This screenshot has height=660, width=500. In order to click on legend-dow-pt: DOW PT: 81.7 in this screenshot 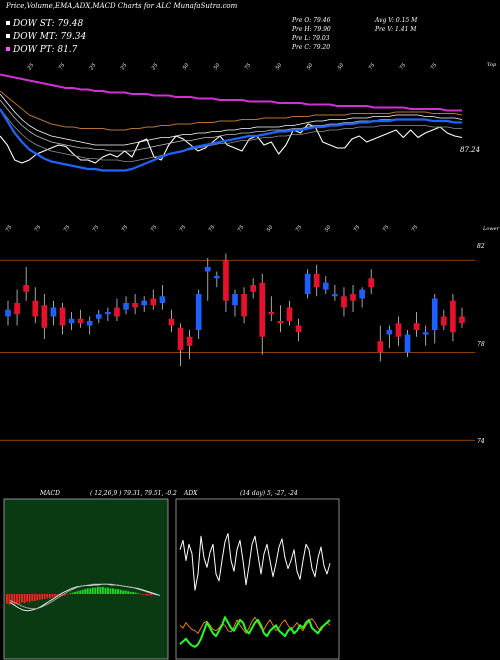, I will do `click(45, 50)`.